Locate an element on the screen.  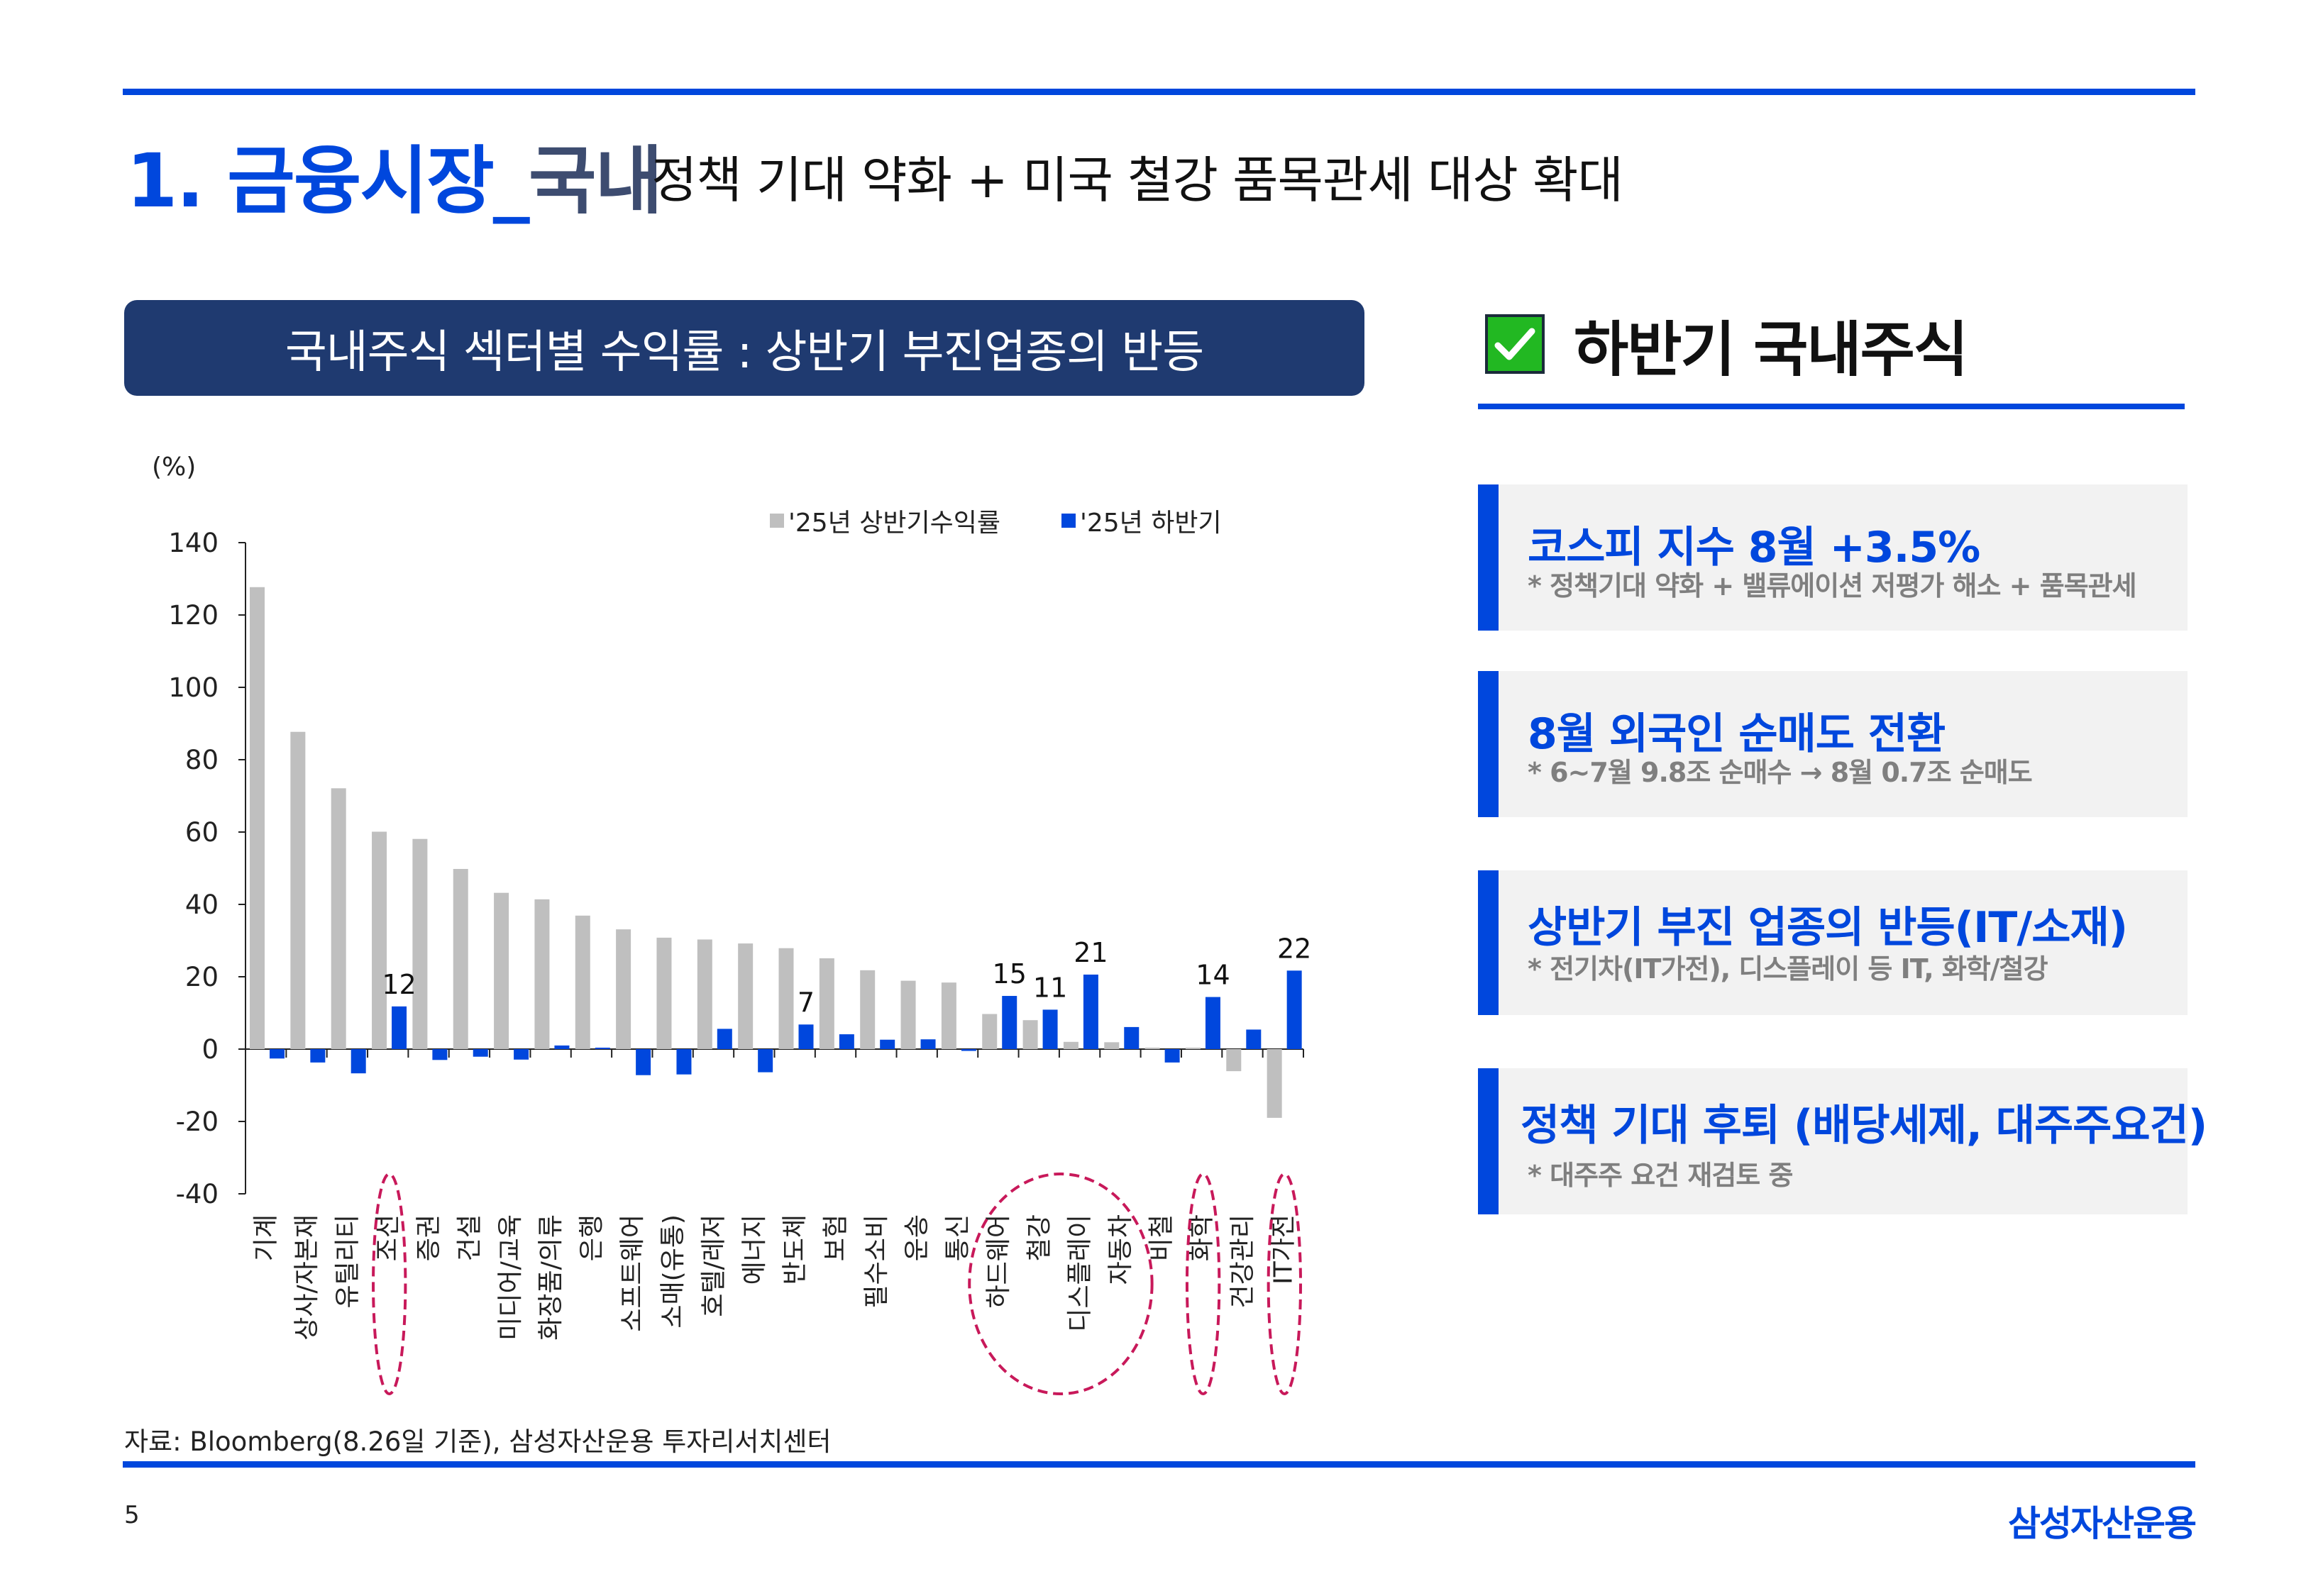
bar-first-half-반도체 is located at coordinates (786, 998).